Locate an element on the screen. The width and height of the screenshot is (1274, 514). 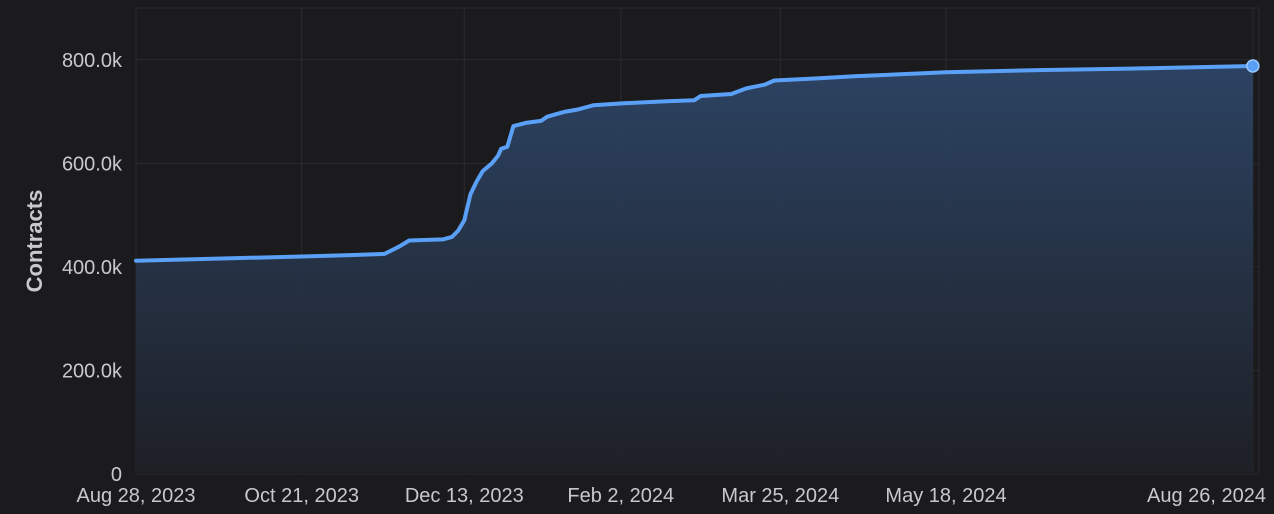
y-tick-label: 600.0k is located at coordinates (92, 164).